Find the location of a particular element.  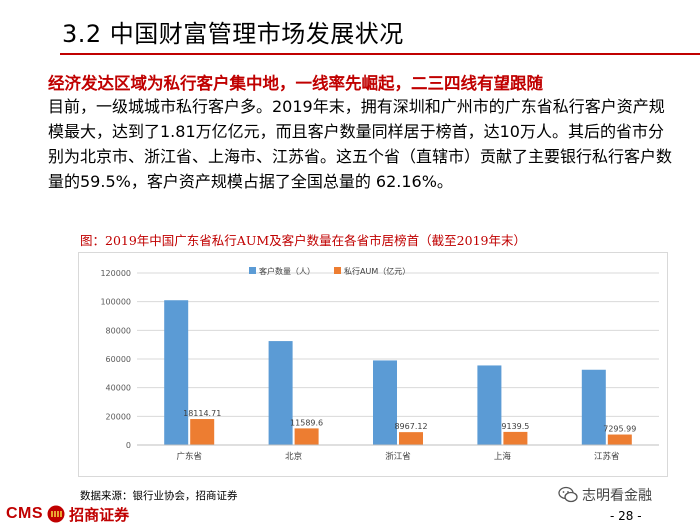

company-logo: CMS 招商证券 is located at coordinates (67, 514).